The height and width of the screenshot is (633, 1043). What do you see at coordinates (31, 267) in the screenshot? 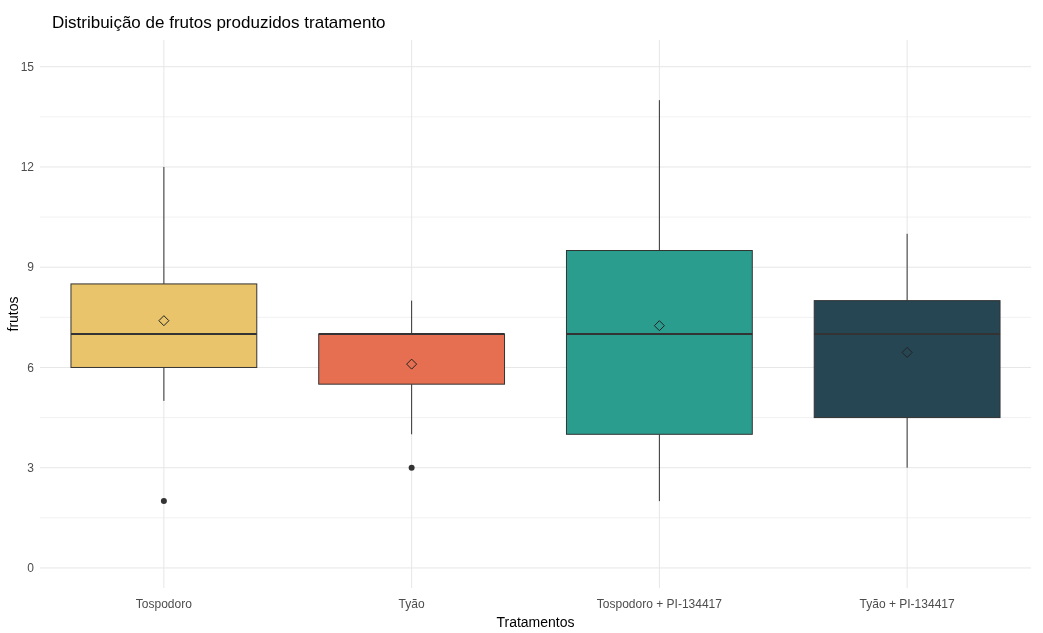
I see `y-tick-label: 9` at bounding box center [31, 267].